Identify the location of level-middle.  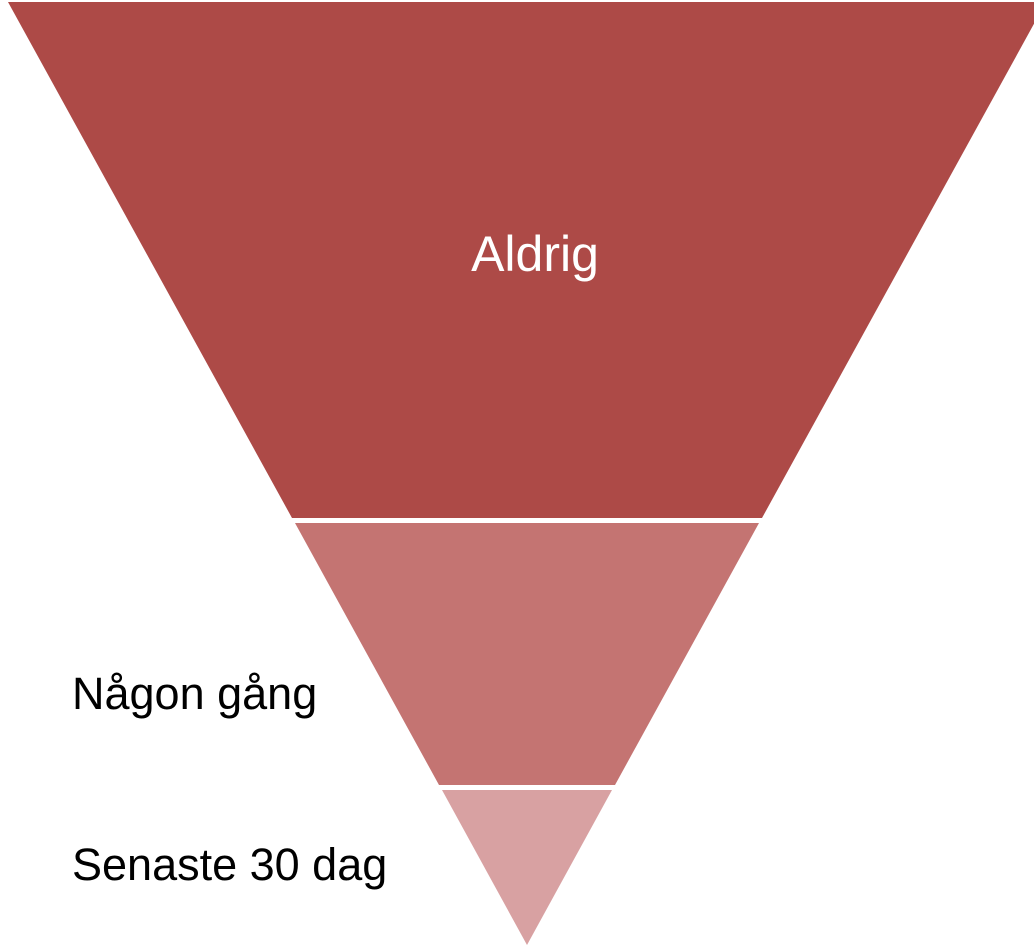
(527, 654).